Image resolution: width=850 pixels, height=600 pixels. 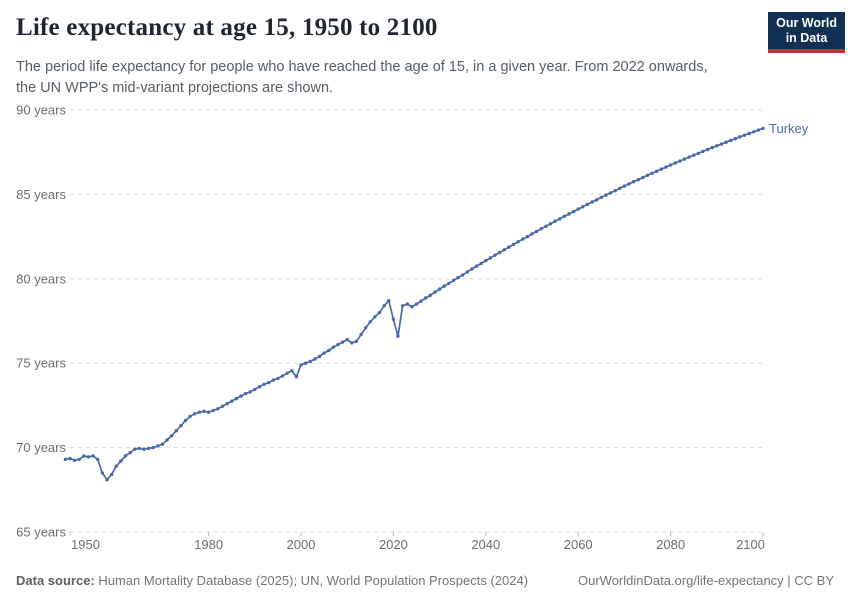 What do you see at coordinates (806, 32) in the screenshot?
I see `owid-logo: Our World in Data` at bounding box center [806, 32].